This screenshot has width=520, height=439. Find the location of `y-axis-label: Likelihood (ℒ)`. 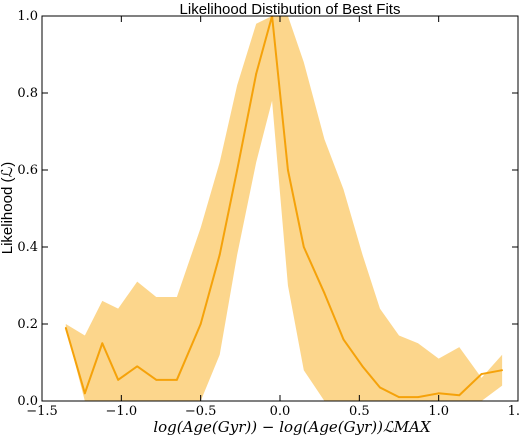

y-axis-label: Likelihood (ℒ) is located at coordinates (8, 208).